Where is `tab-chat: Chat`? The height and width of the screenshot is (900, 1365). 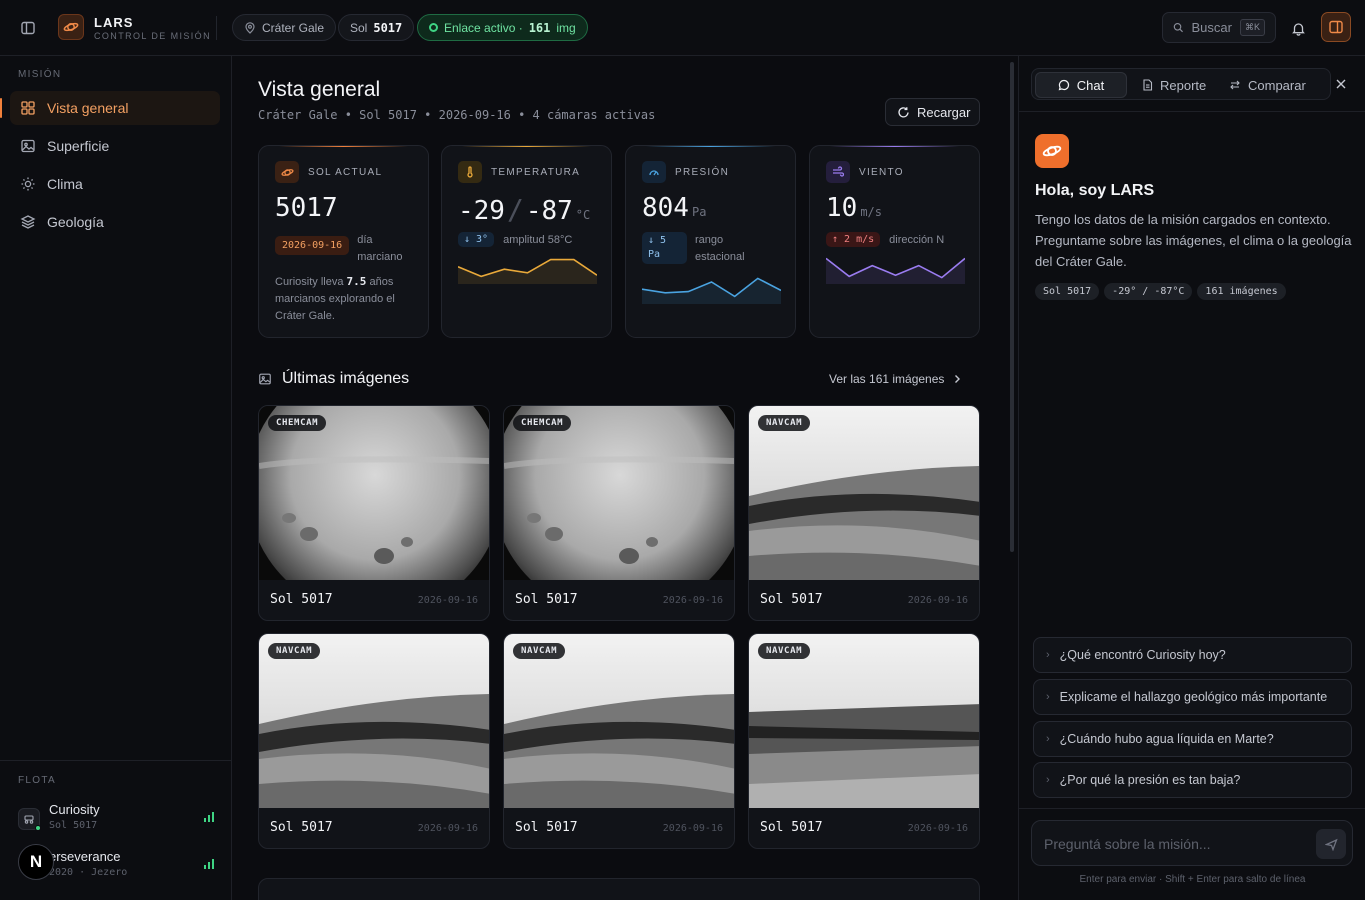
tab-chat: Chat is located at coordinates (1081, 85).